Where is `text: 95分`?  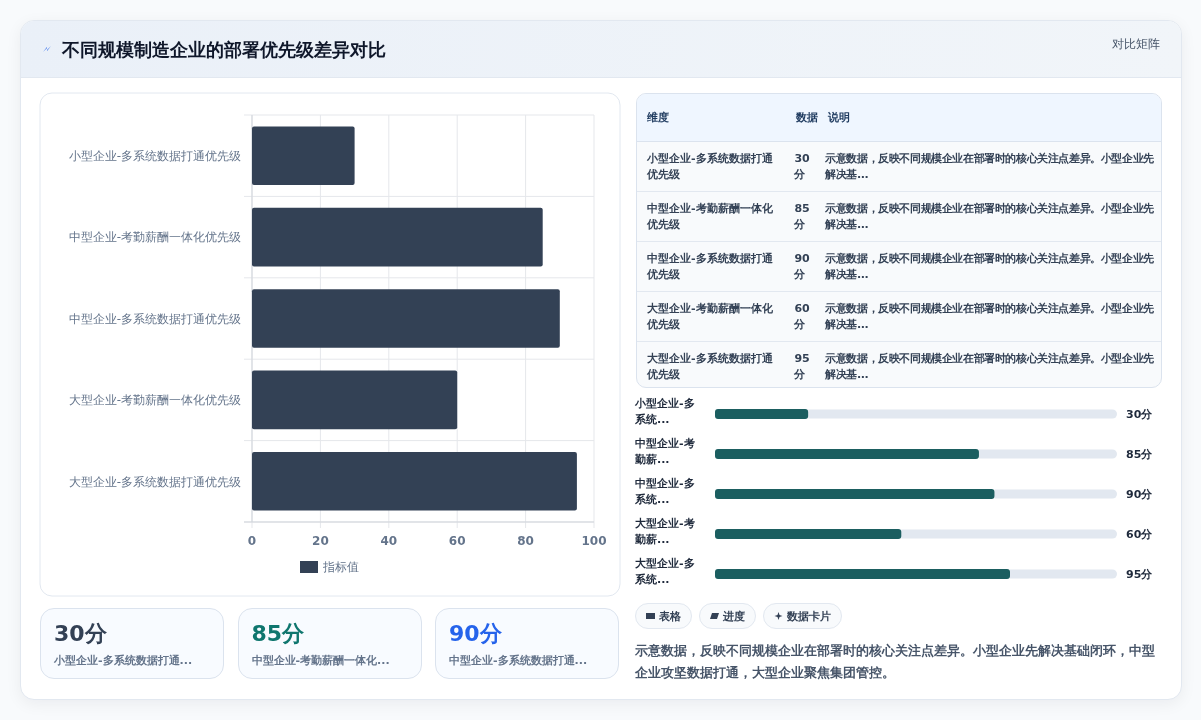 text: 95分 is located at coordinates (802, 366).